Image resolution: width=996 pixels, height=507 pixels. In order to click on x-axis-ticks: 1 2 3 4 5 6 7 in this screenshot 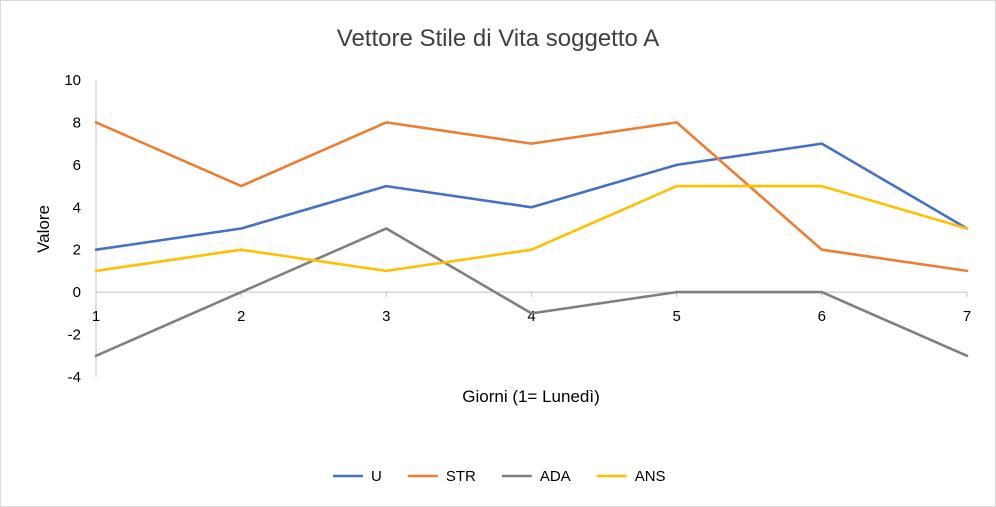, I will do `click(531, 308)`.